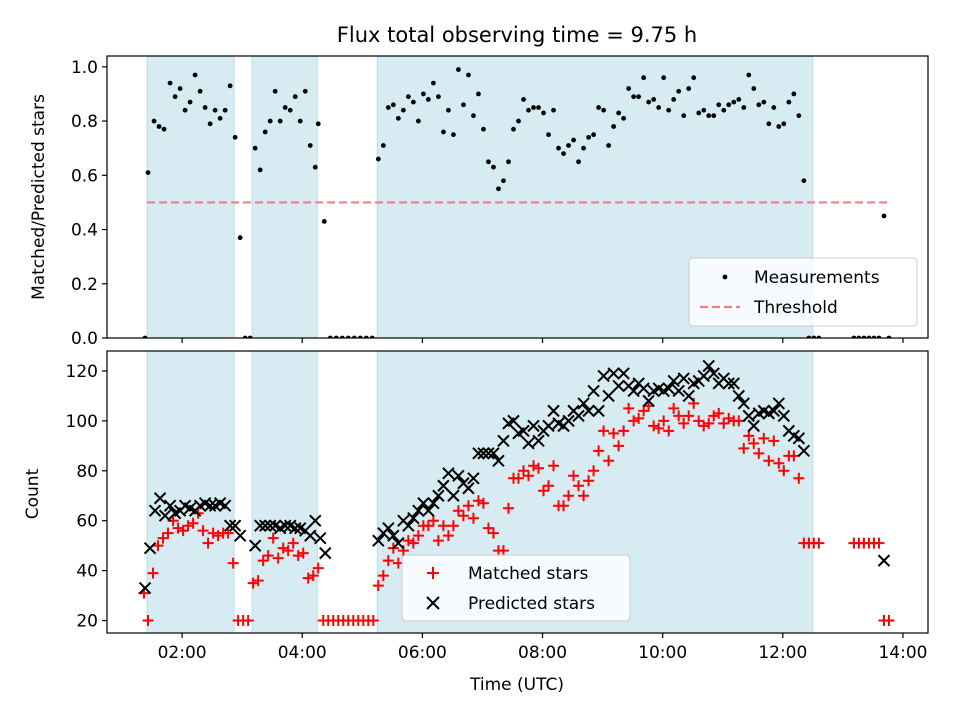  Describe the element at coordinates (87, 622) in the screenshot. I see `bottom-y-tick-label: 20` at that location.